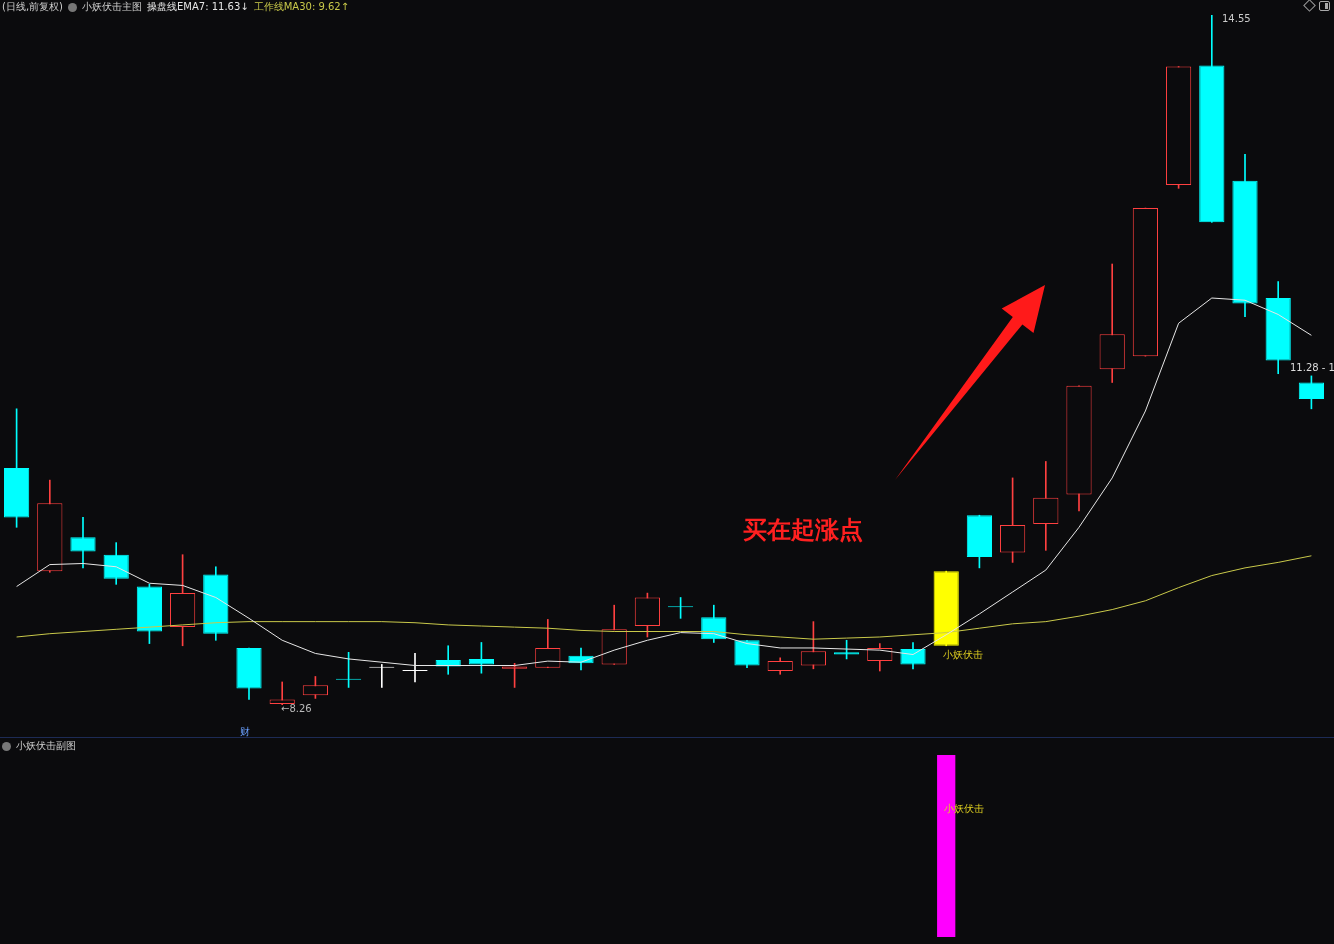  Describe the element at coordinates (296, 708) in the screenshot. I see `annotation: ←8.26` at that location.